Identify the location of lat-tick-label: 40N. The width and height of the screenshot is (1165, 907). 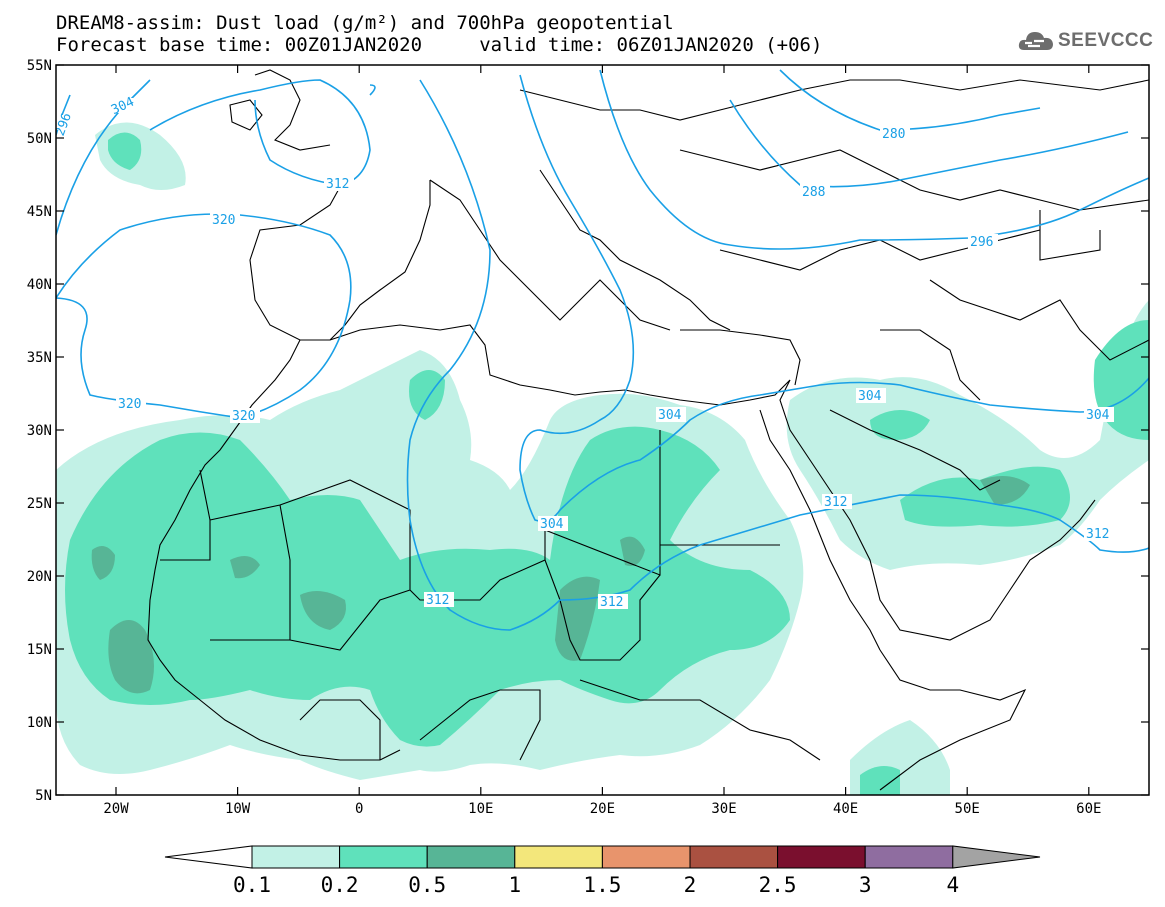
(39, 285).